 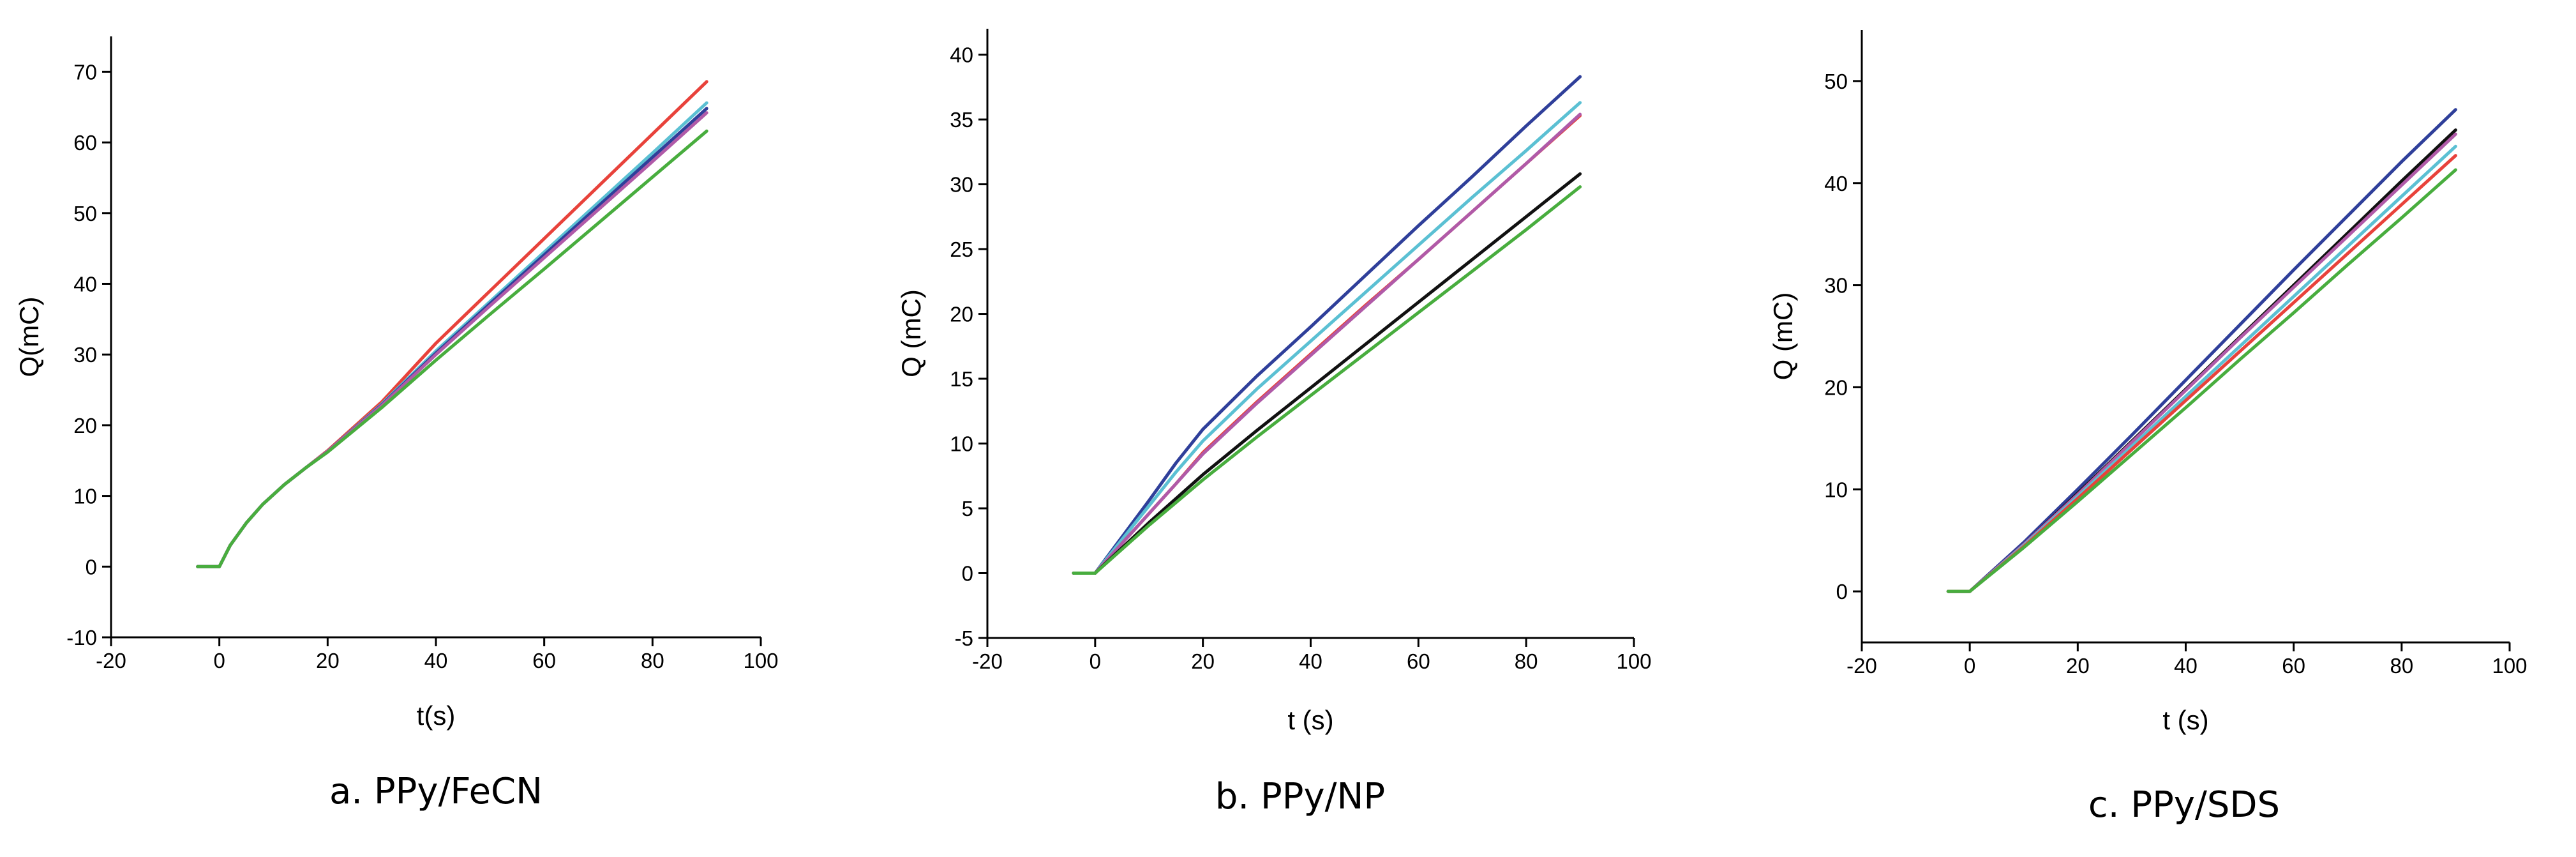 What do you see at coordinates (85, 72) in the screenshot?
I see `y-tick-label: 70` at bounding box center [85, 72].